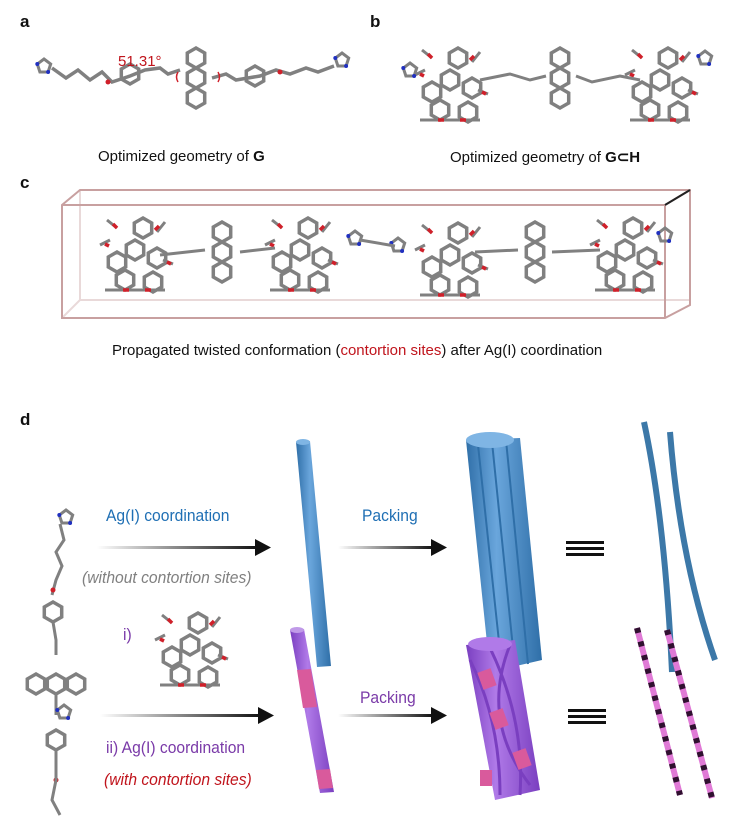 This screenshot has width=746, height=819. I want to click on label-without-contortion: (without contortion sites), so click(167, 577).